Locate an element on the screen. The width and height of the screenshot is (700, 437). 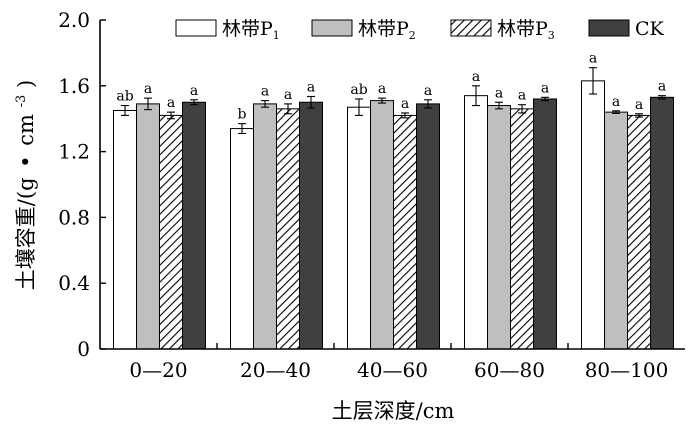
legend-label: 林带P3 is located at coordinates (526, 30).